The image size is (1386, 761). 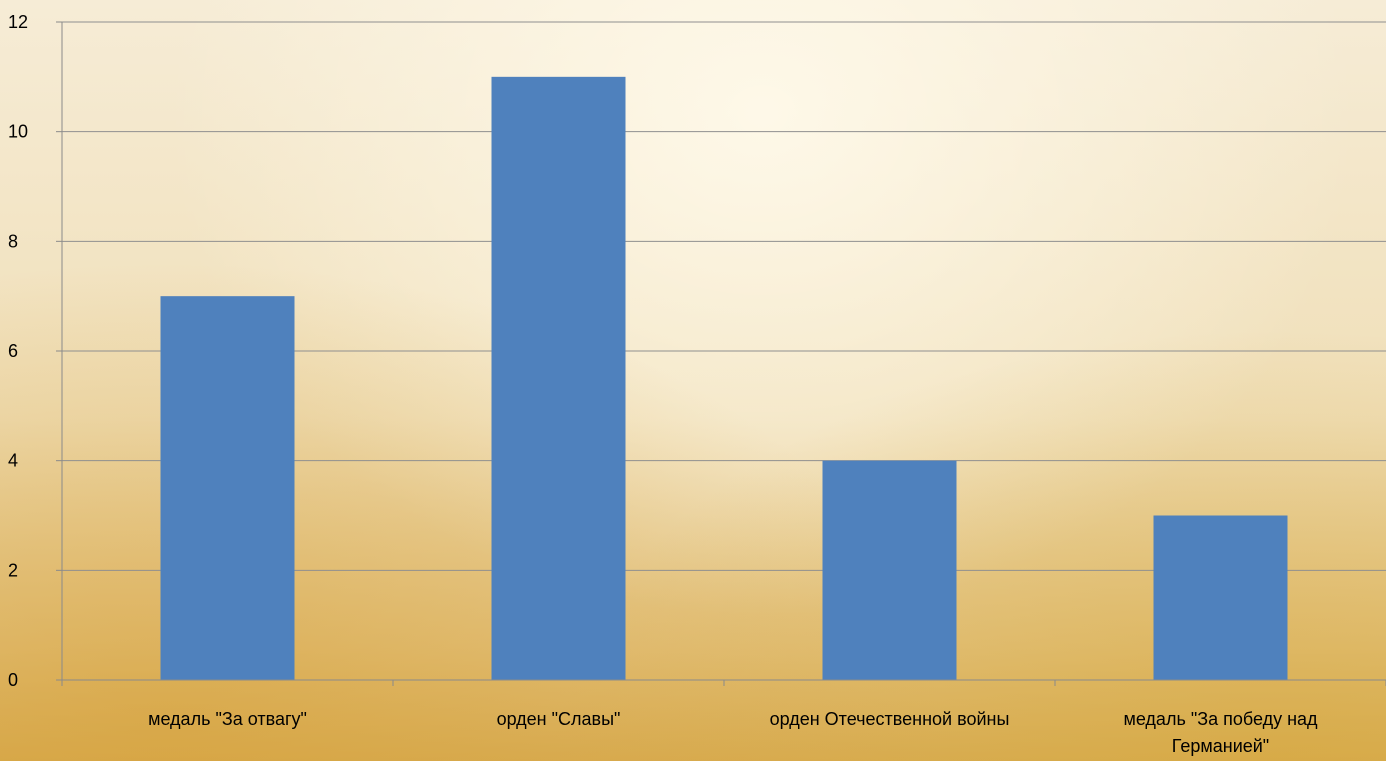 What do you see at coordinates (1220, 746) in the screenshot?
I see `x-category-label-line: Германией"` at bounding box center [1220, 746].